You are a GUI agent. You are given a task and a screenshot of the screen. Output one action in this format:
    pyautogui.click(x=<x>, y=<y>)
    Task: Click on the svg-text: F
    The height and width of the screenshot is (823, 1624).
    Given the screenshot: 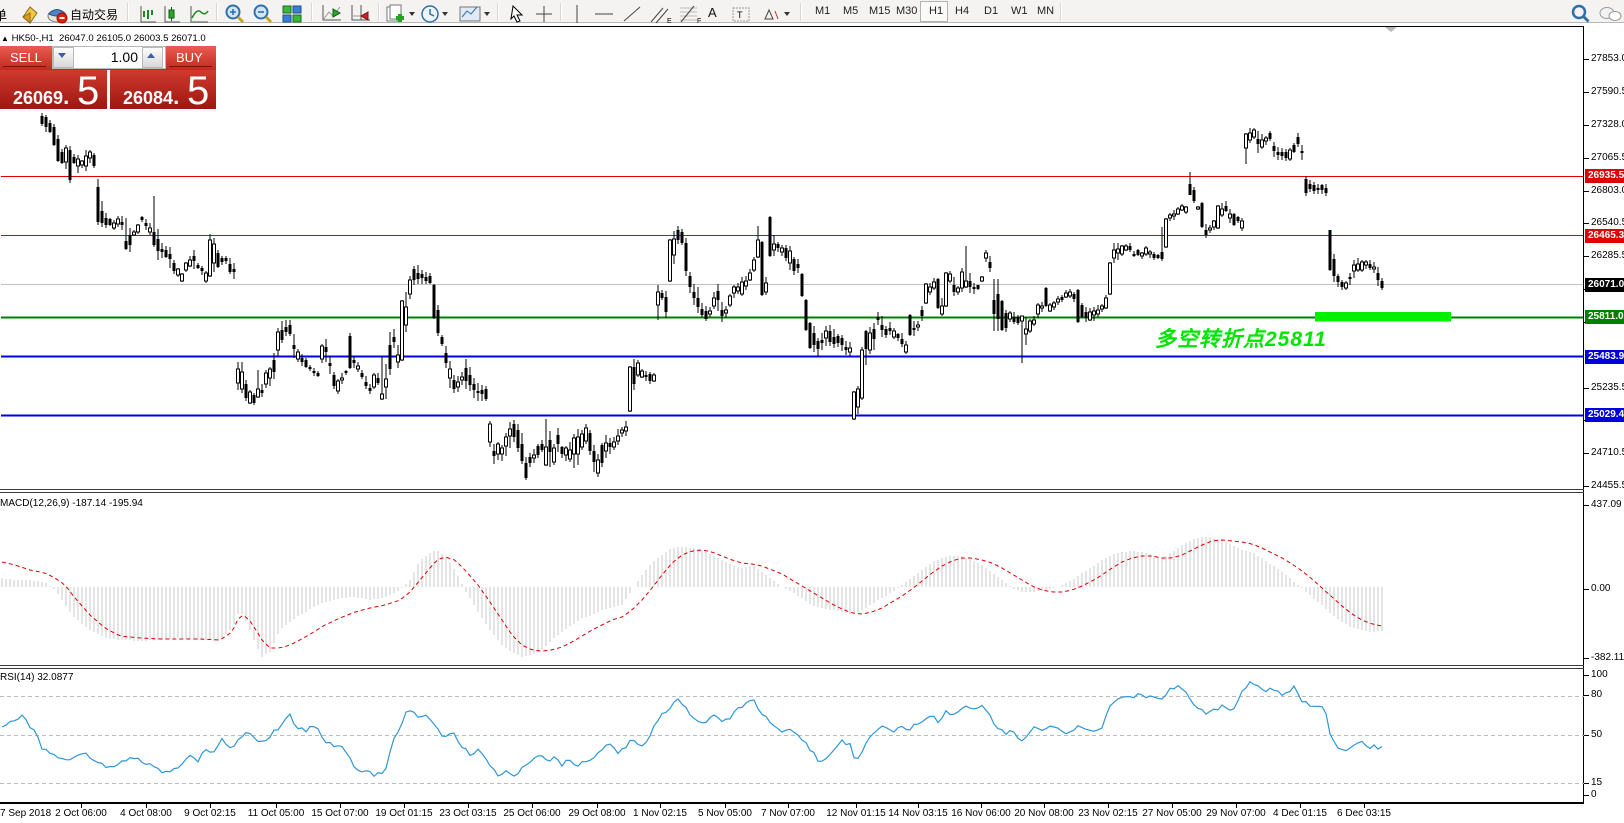 What is the action you would take?
    pyautogui.click(x=699, y=21)
    